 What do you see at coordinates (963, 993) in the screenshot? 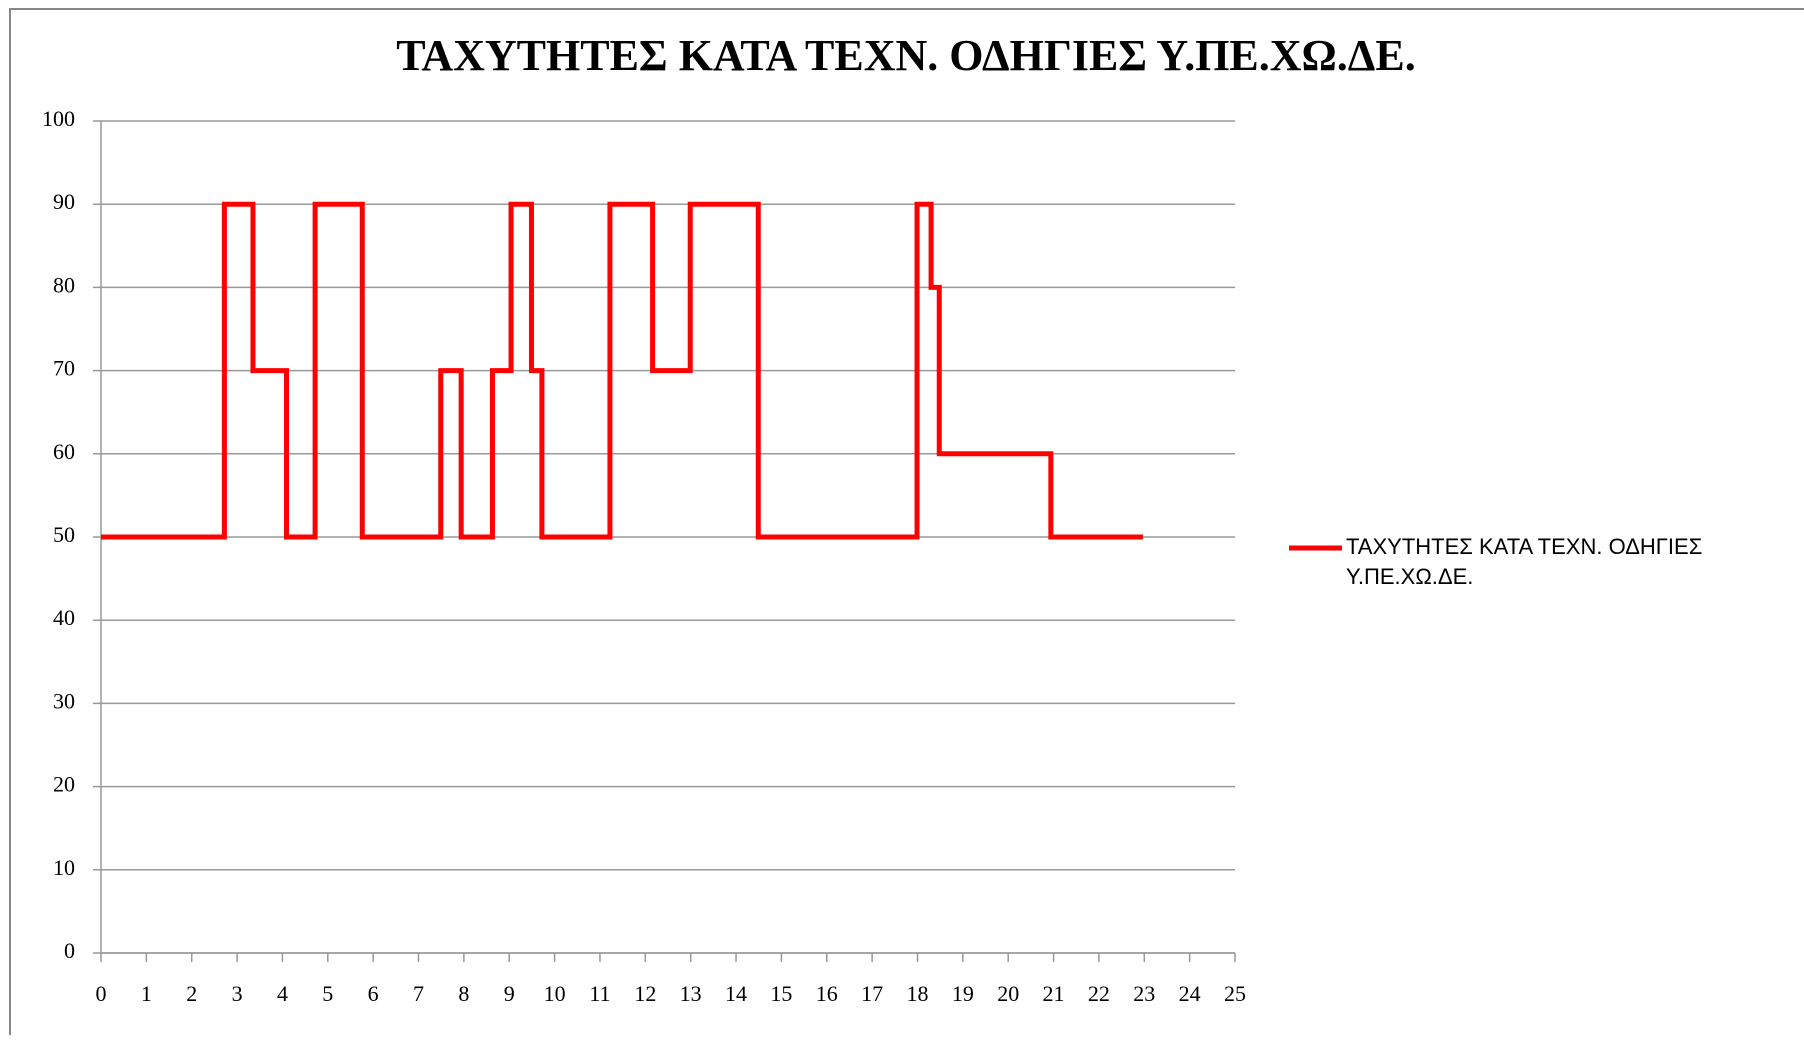
I see `x-tick-label: 19` at bounding box center [963, 993].